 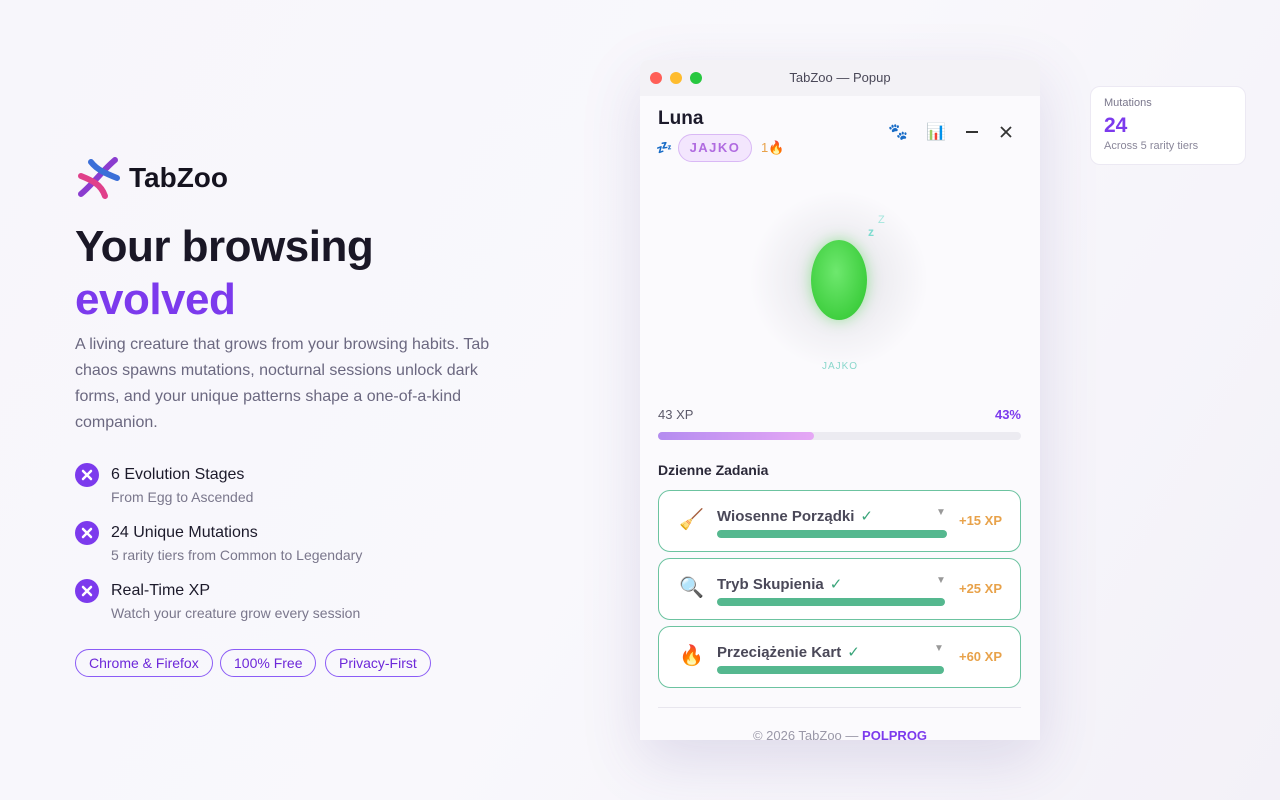 I want to click on feature-title: Real-Time XP, so click(x=160, y=590).